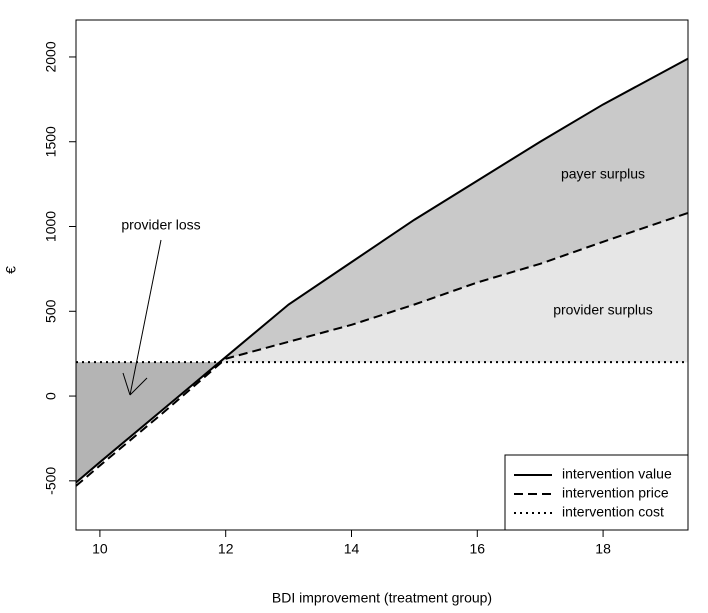 Image resolution: width=708 pixels, height=613 pixels. What do you see at coordinates (603, 310) in the screenshot?
I see `annotation: provider surplus` at bounding box center [603, 310].